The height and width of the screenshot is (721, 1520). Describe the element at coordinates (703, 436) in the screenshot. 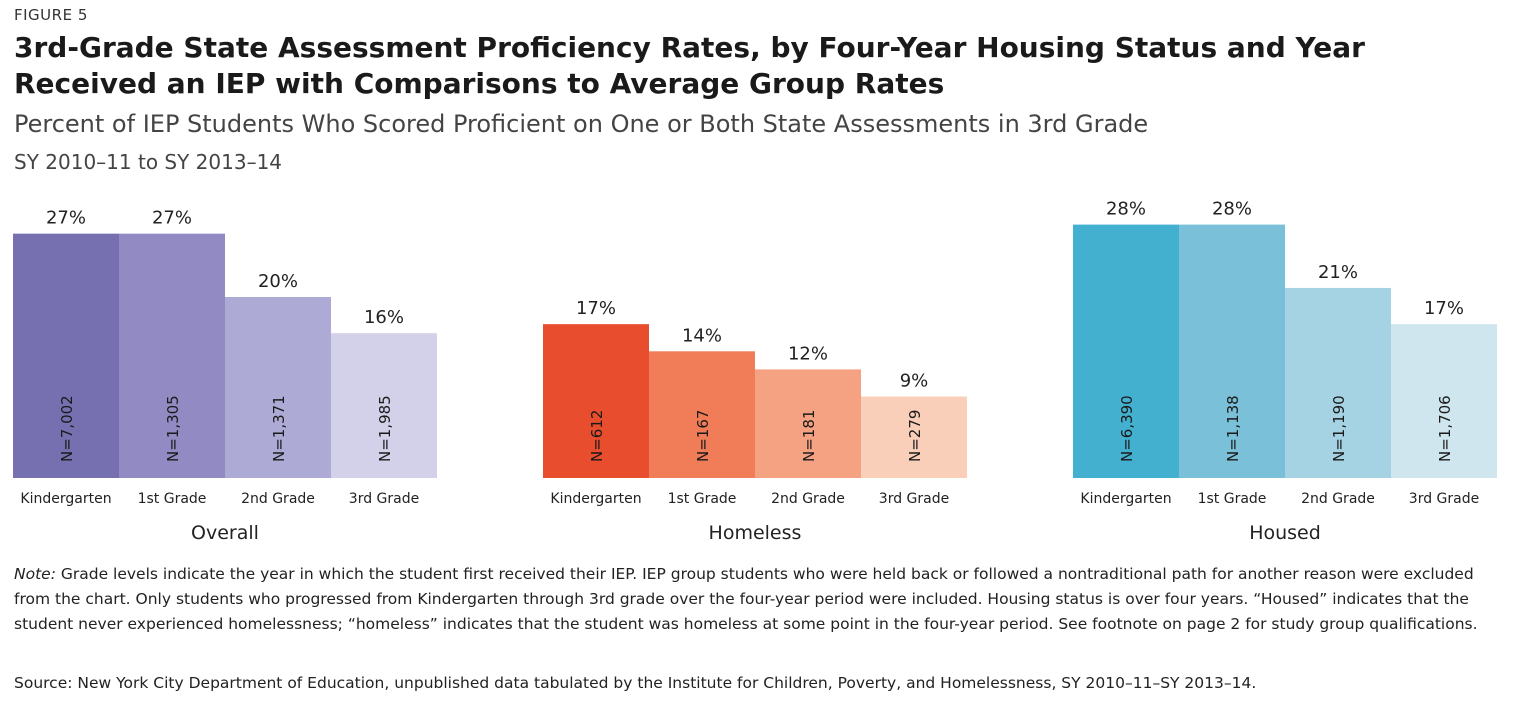

I see `n-label: N=167` at that location.